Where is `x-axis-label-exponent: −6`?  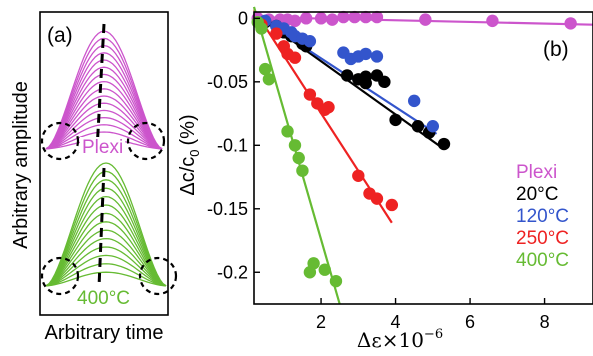 x-axis-label-exponent: −6 is located at coordinates (433, 334).